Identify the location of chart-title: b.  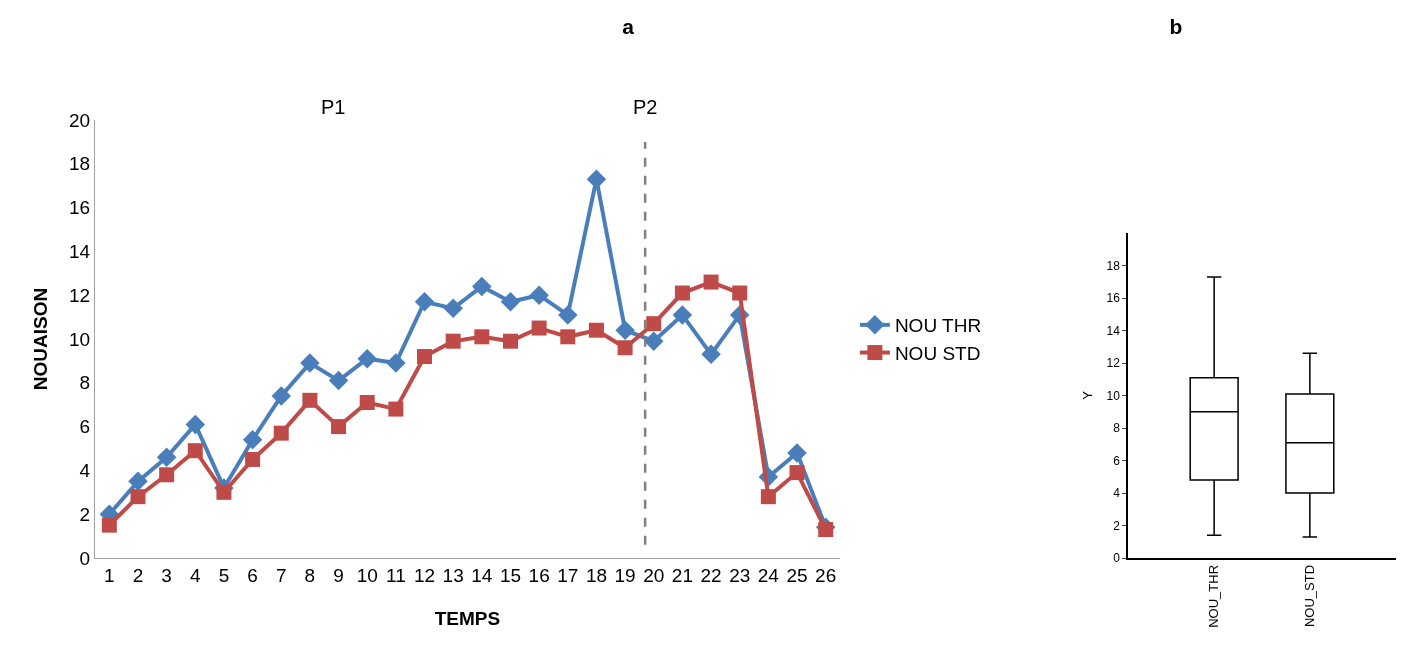
(1176, 27).